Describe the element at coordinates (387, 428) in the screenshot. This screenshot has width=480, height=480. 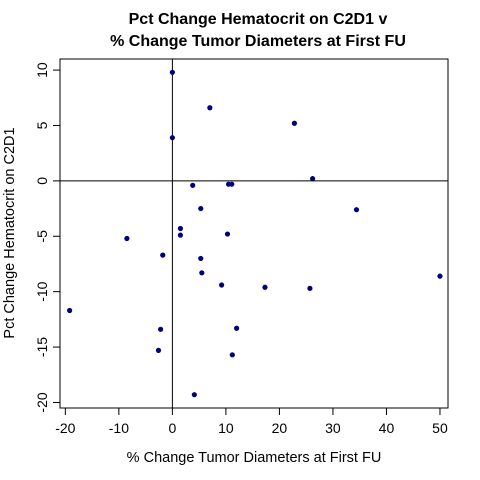
I see `x-tick-label: 40` at that location.